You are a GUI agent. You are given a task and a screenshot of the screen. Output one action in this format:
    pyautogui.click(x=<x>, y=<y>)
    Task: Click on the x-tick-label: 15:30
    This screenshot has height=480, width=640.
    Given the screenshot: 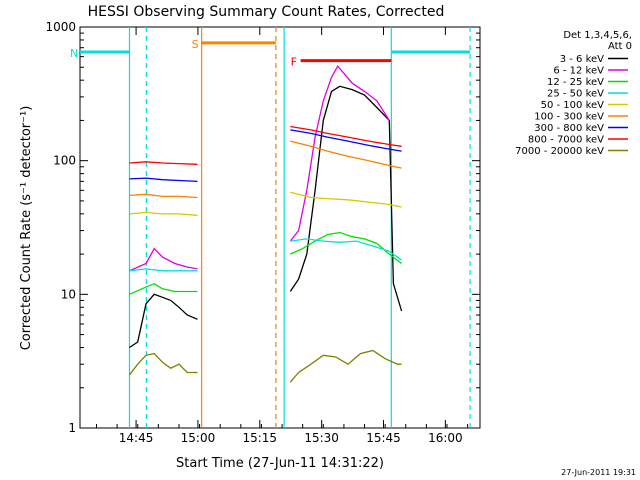 What is the action you would take?
    pyautogui.click(x=321, y=438)
    